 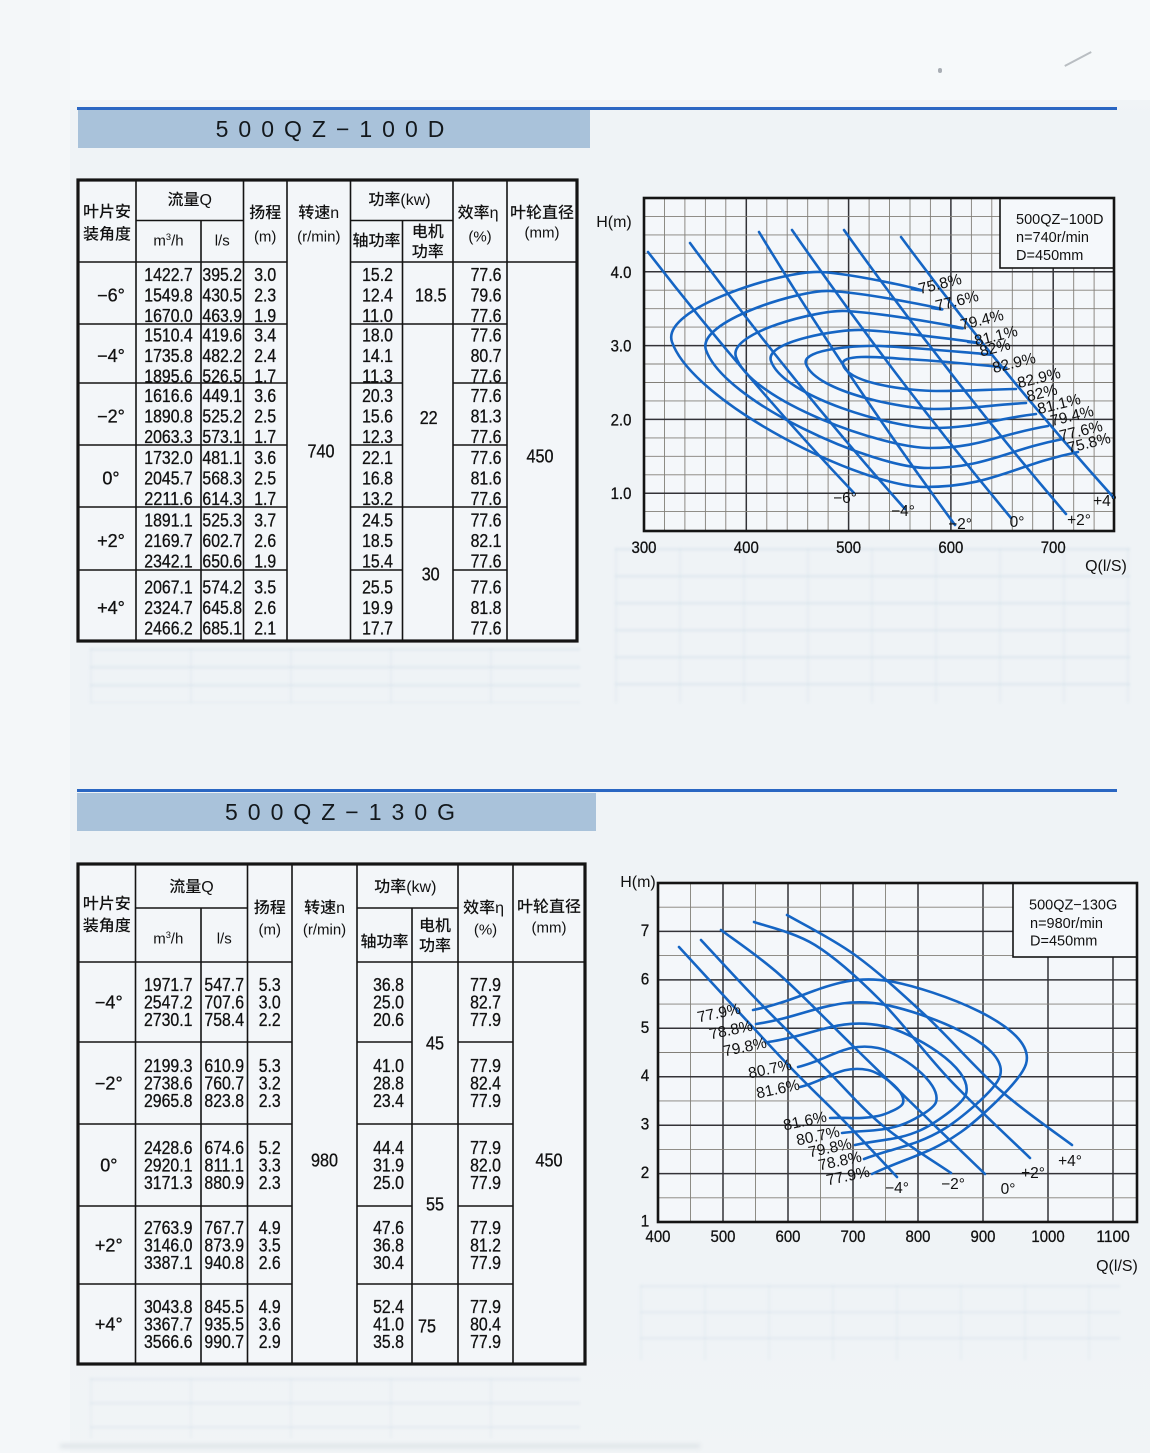 What do you see at coordinates (486, 417) in the screenshot?
I see `svg-text: 81.3` at bounding box center [486, 417].